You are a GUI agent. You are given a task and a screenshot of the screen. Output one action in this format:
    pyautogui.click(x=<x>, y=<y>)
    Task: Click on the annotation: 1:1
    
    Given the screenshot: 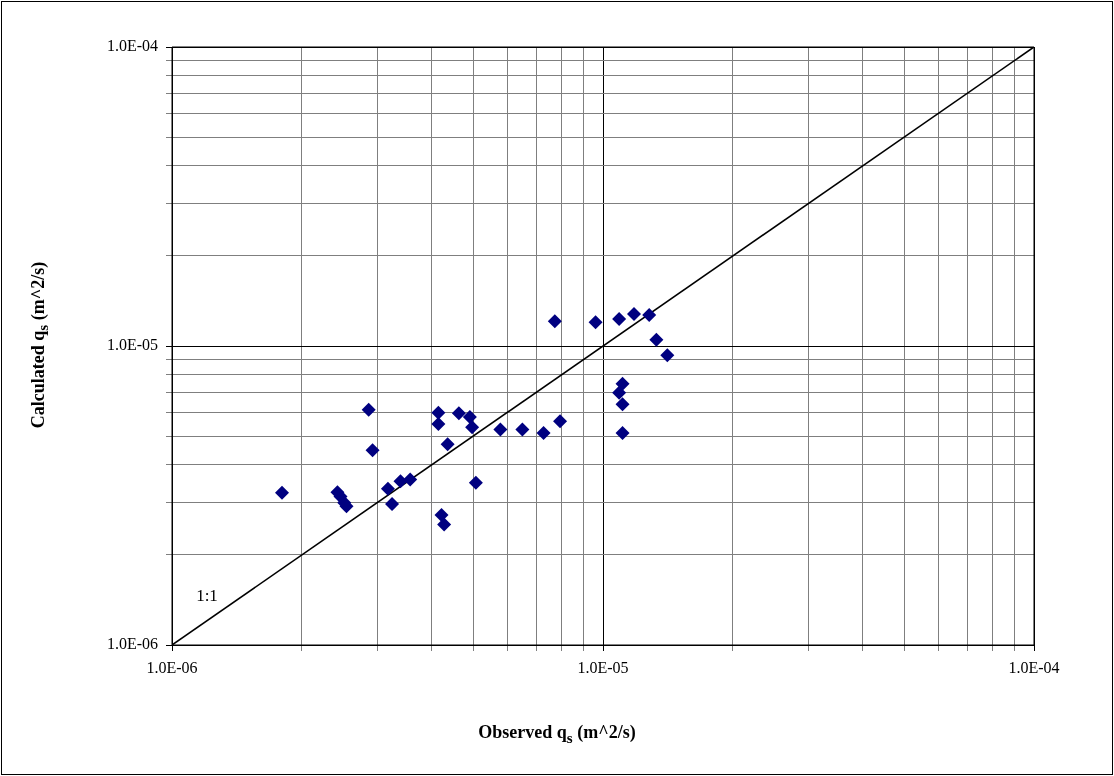 What is the action you would take?
    pyautogui.click(x=207, y=596)
    